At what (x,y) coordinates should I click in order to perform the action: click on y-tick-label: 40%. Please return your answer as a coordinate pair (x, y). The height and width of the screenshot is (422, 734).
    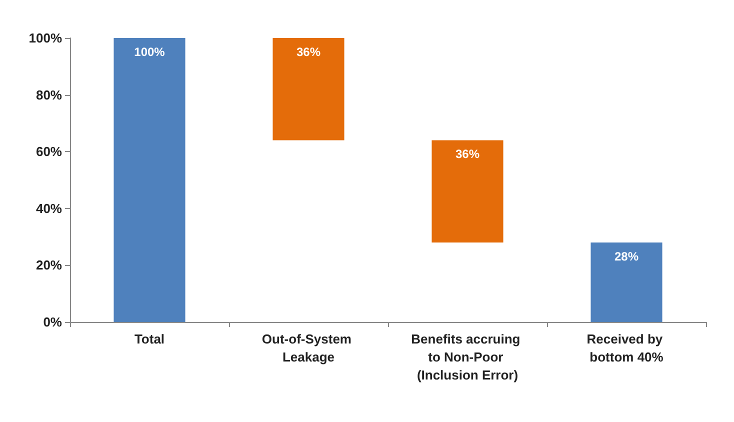
    Looking at the image, I should click on (49, 208).